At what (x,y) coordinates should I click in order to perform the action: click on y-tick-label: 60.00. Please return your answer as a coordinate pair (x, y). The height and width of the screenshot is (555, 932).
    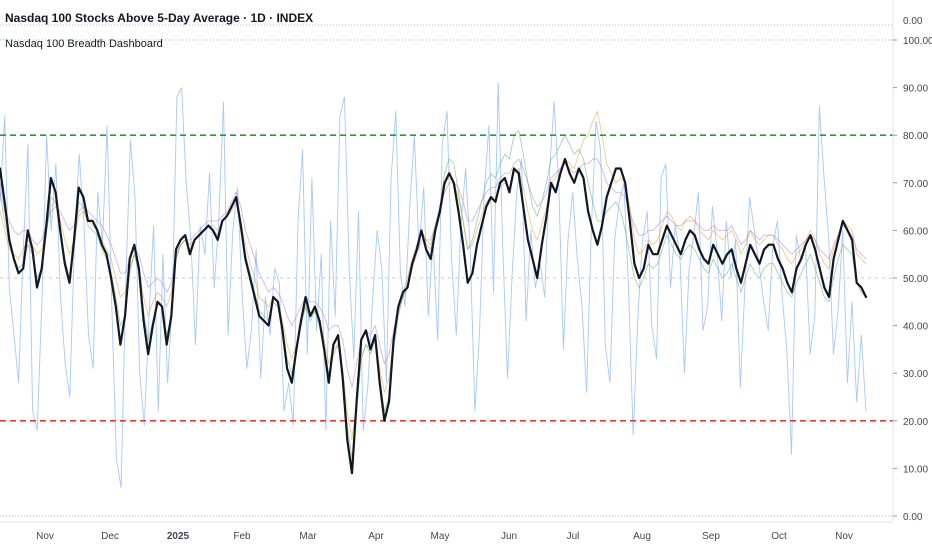
    Looking at the image, I should click on (915, 231).